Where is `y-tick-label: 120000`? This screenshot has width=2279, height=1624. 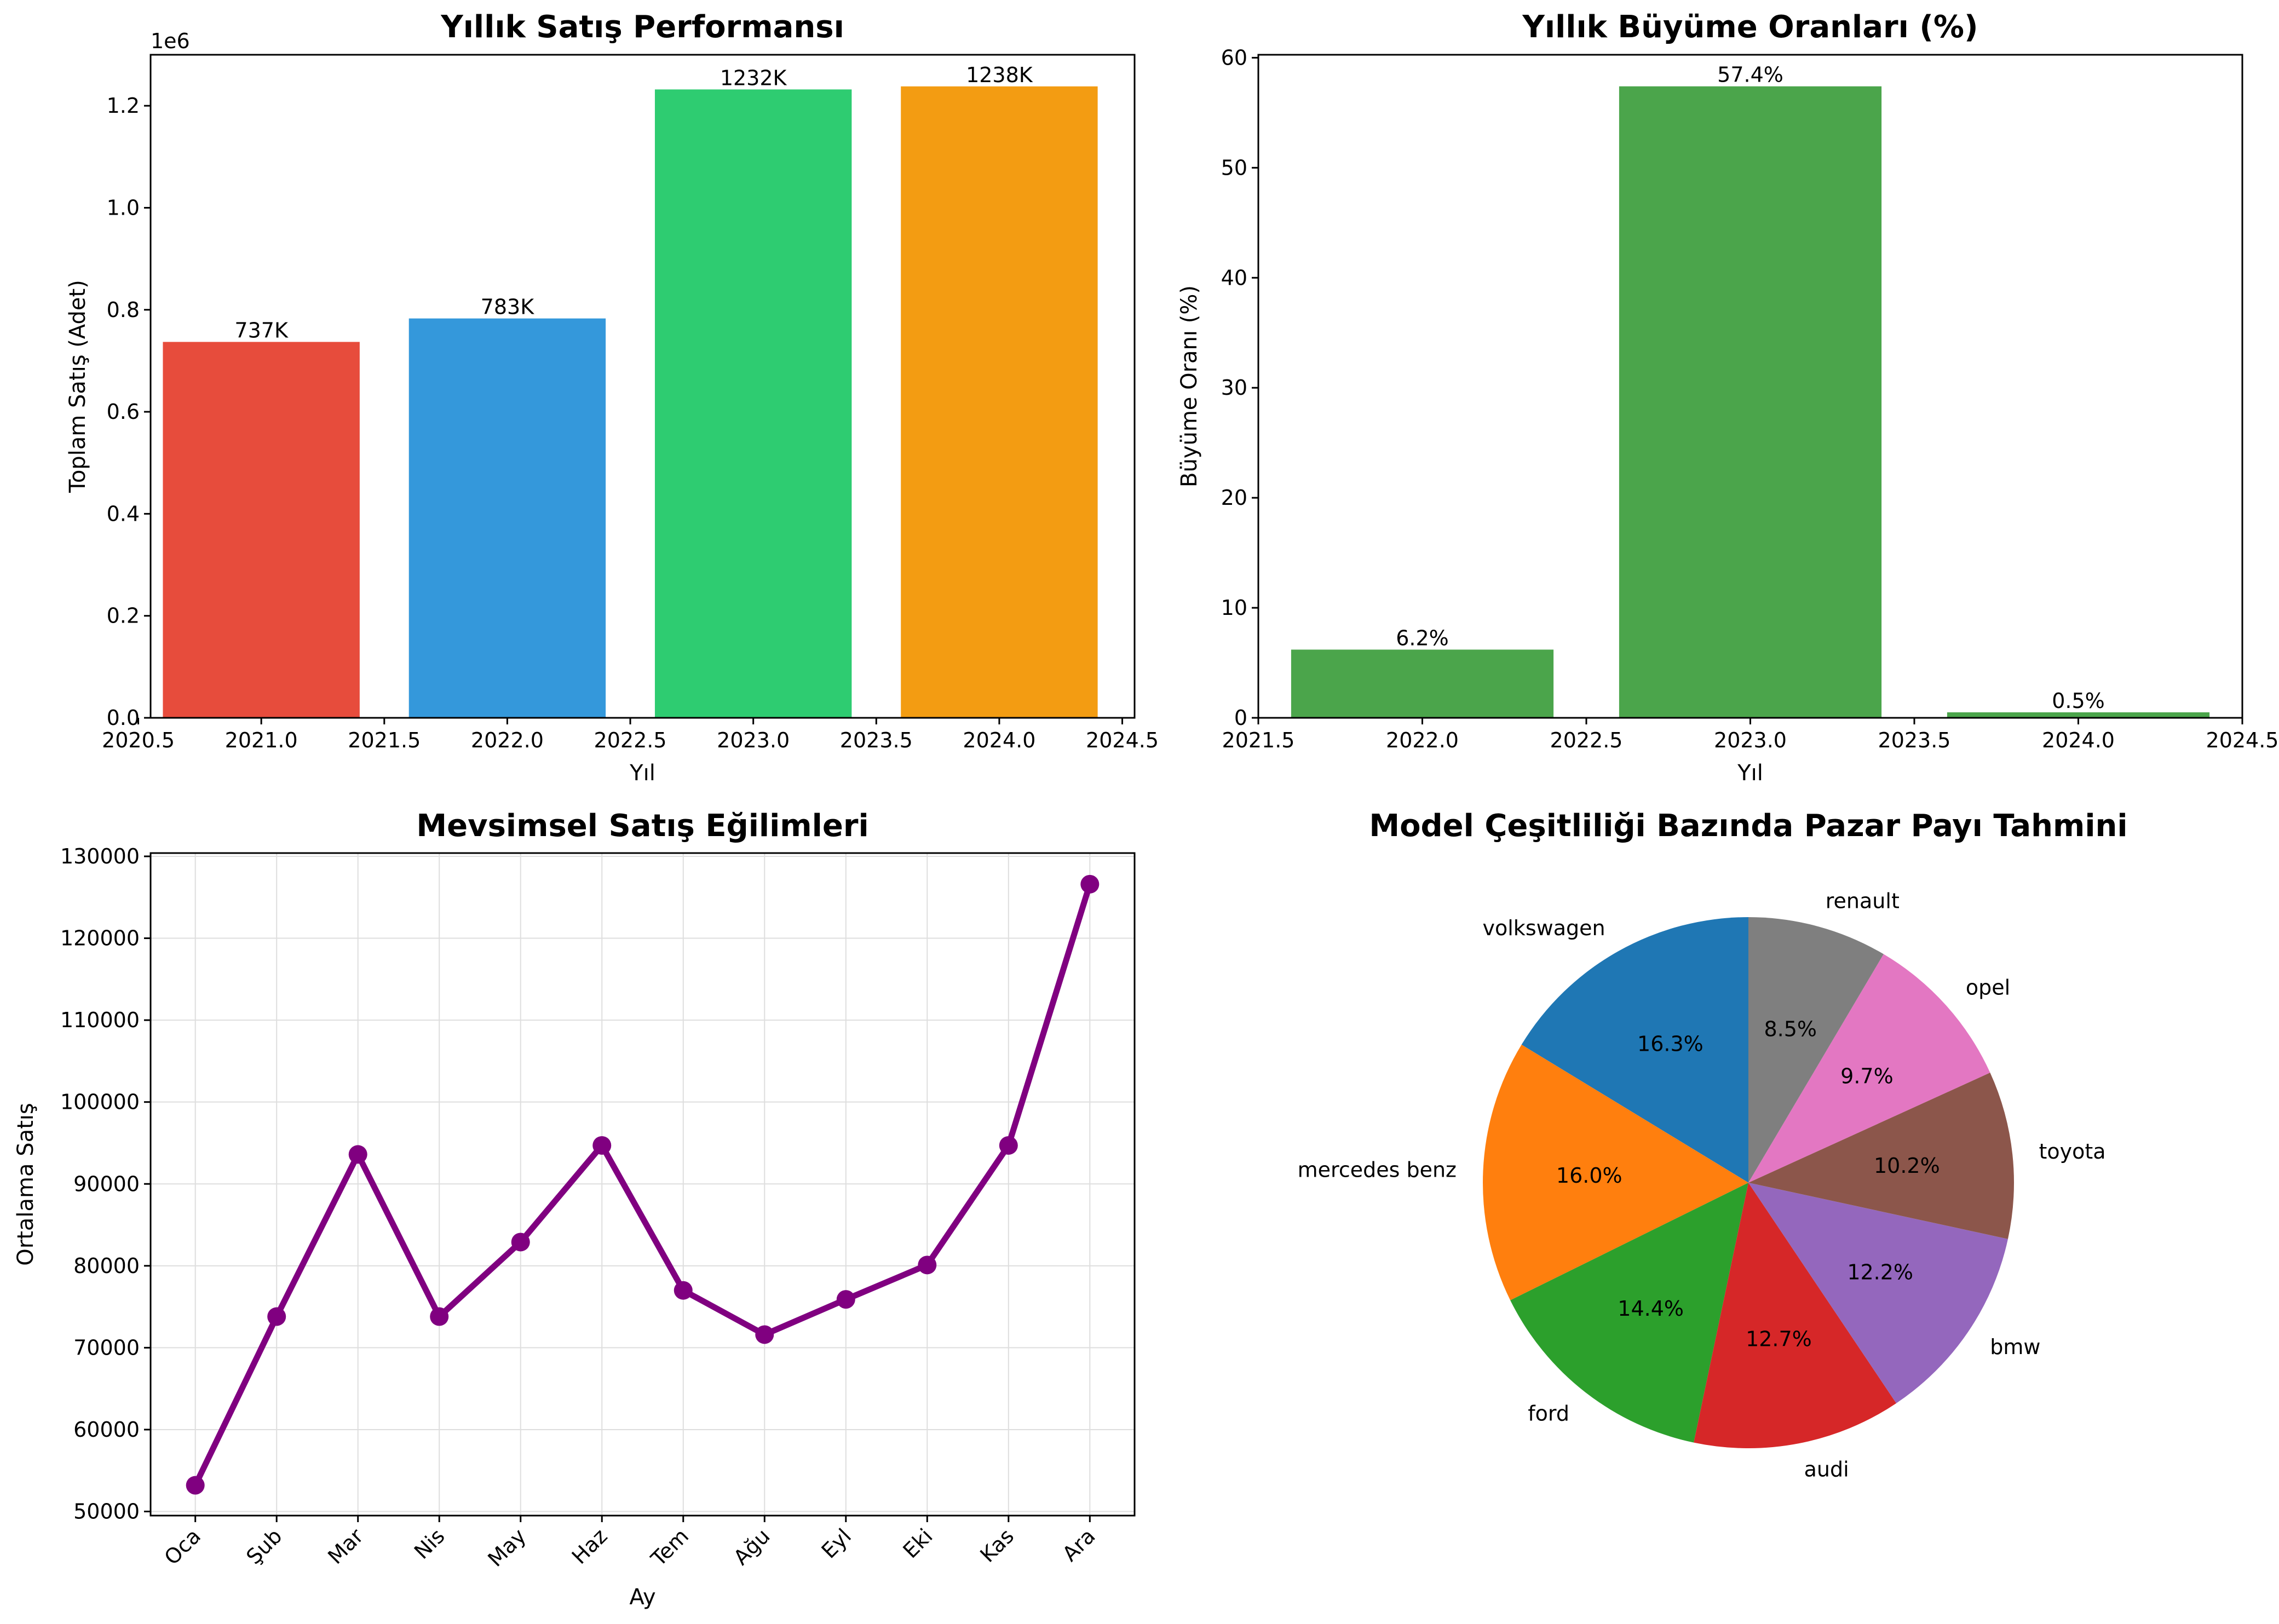 y-tick-label: 120000 is located at coordinates (100, 939).